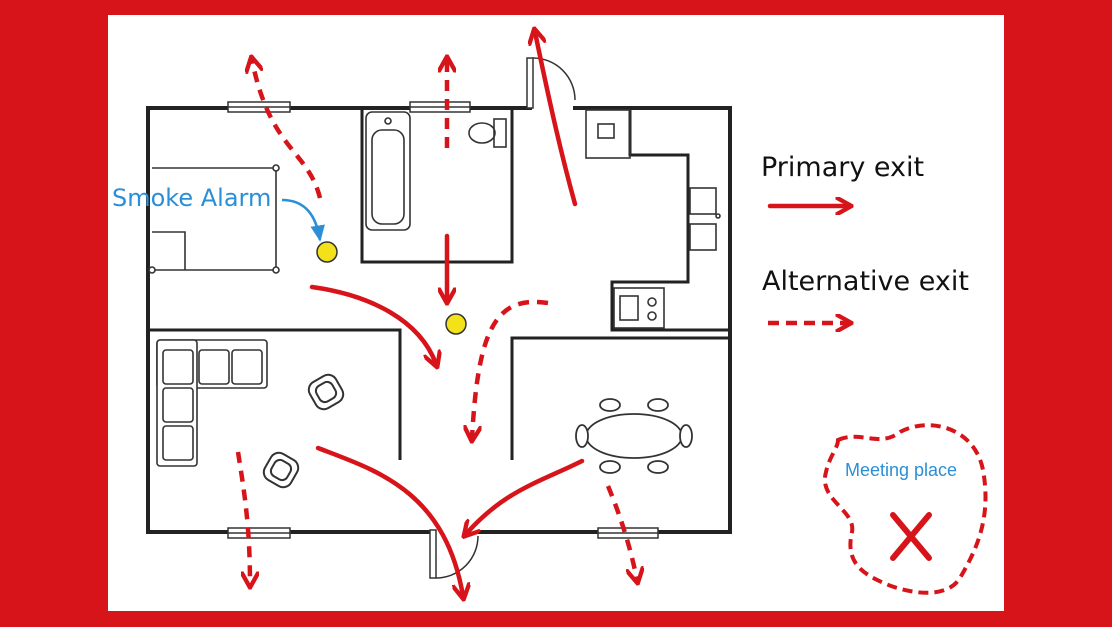 The width and height of the screenshot is (1112, 627). I want to click on alternative-exit-label: Alternative exit, so click(865, 281).